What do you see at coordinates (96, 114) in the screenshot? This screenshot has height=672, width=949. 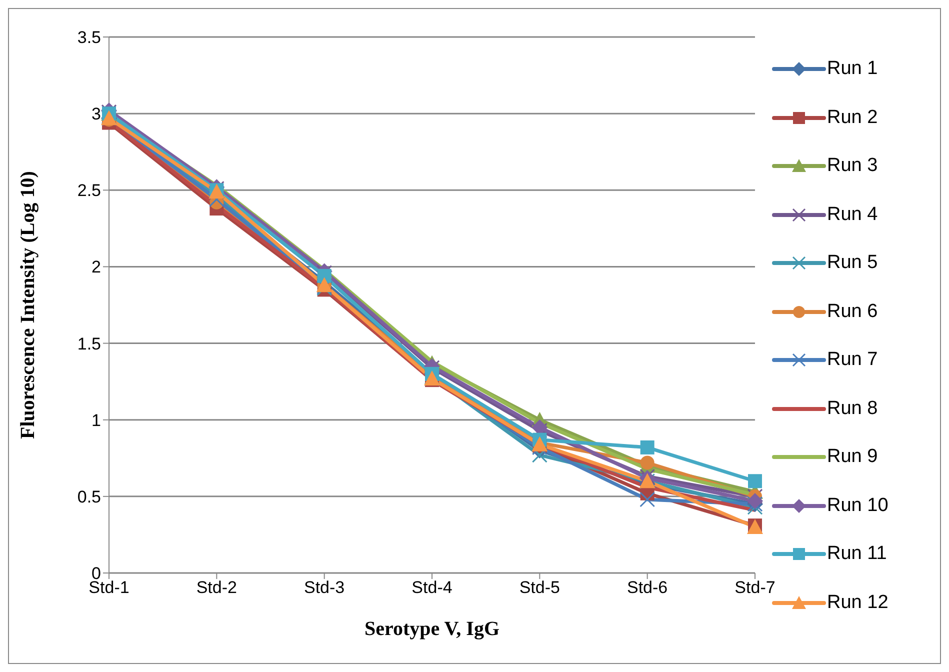 I see `y-tick-label: 3` at bounding box center [96, 114].